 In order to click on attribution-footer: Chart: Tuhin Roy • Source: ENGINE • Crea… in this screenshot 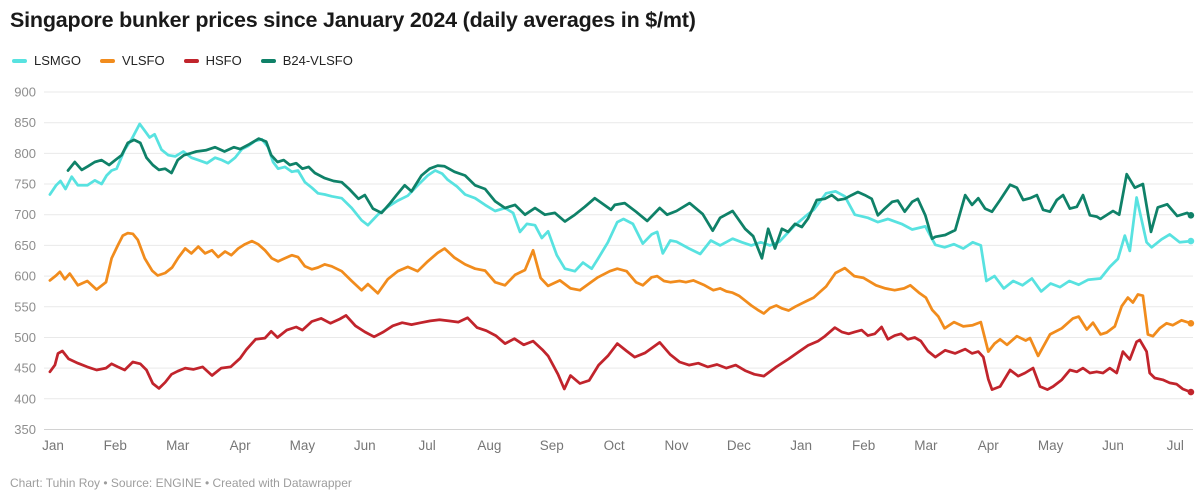, I will do `click(181, 483)`.